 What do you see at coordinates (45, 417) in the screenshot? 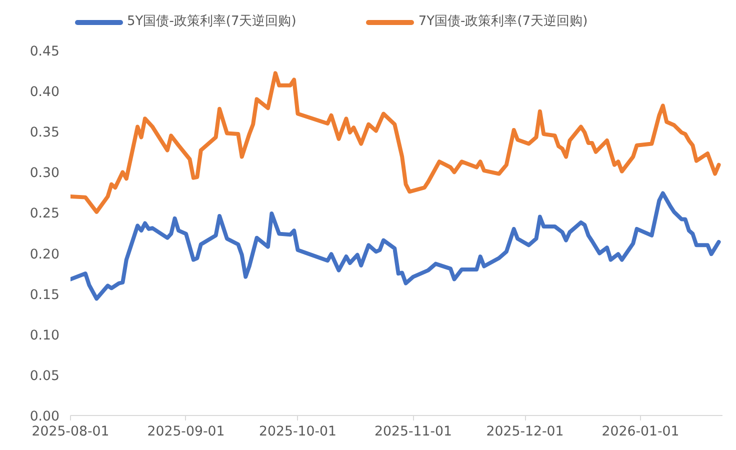
I see `y-tick-label: 0.00` at bounding box center [45, 417].